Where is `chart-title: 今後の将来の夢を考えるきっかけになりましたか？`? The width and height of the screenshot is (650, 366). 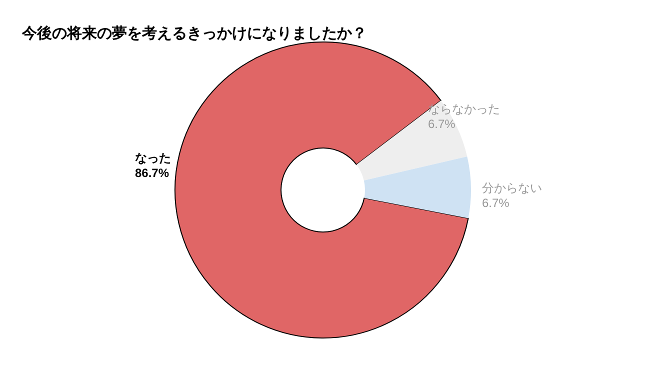
chart-title: 今後の将来の夢を考えるきっかけになりましたか？ is located at coordinates (194, 33).